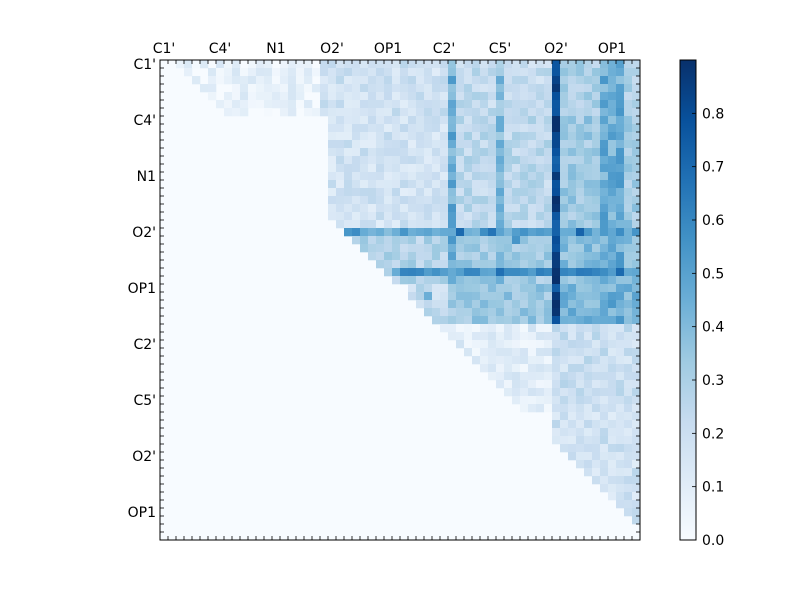 The image size is (800, 600). Describe the element at coordinates (332, 49) in the screenshot. I see `x-tick-label: O2'` at that location.